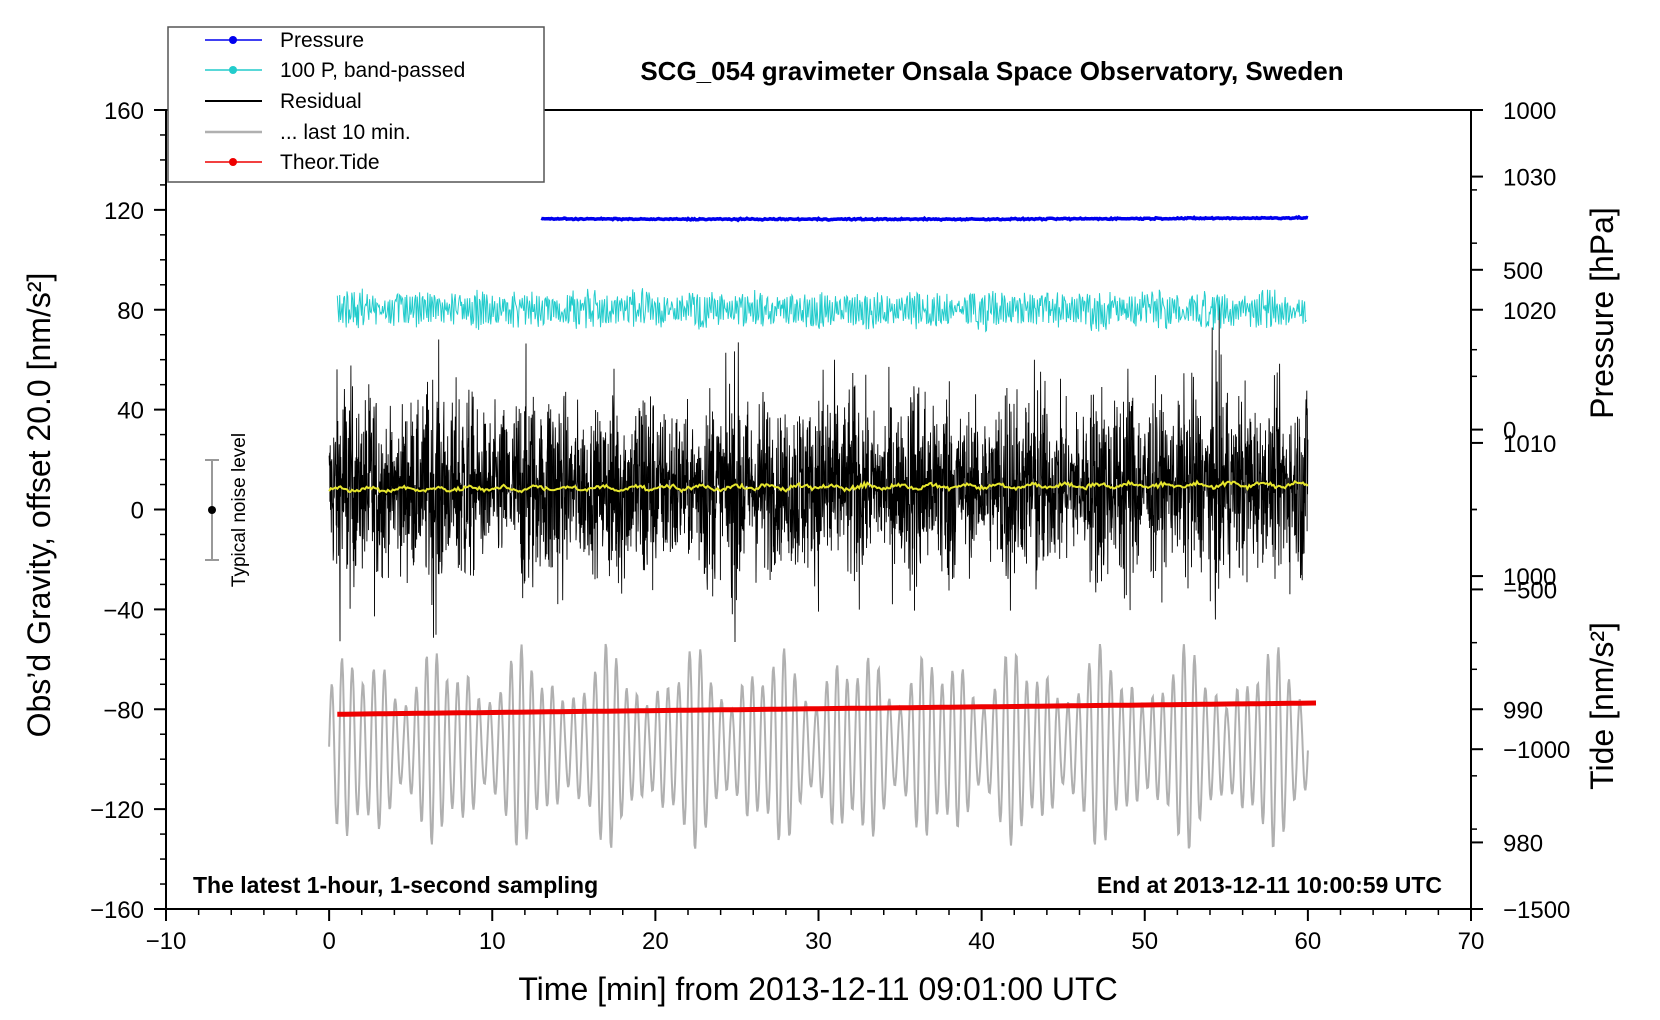  Describe the element at coordinates (1308, 941) in the screenshot. I see `x-tick-label: 60` at that location.